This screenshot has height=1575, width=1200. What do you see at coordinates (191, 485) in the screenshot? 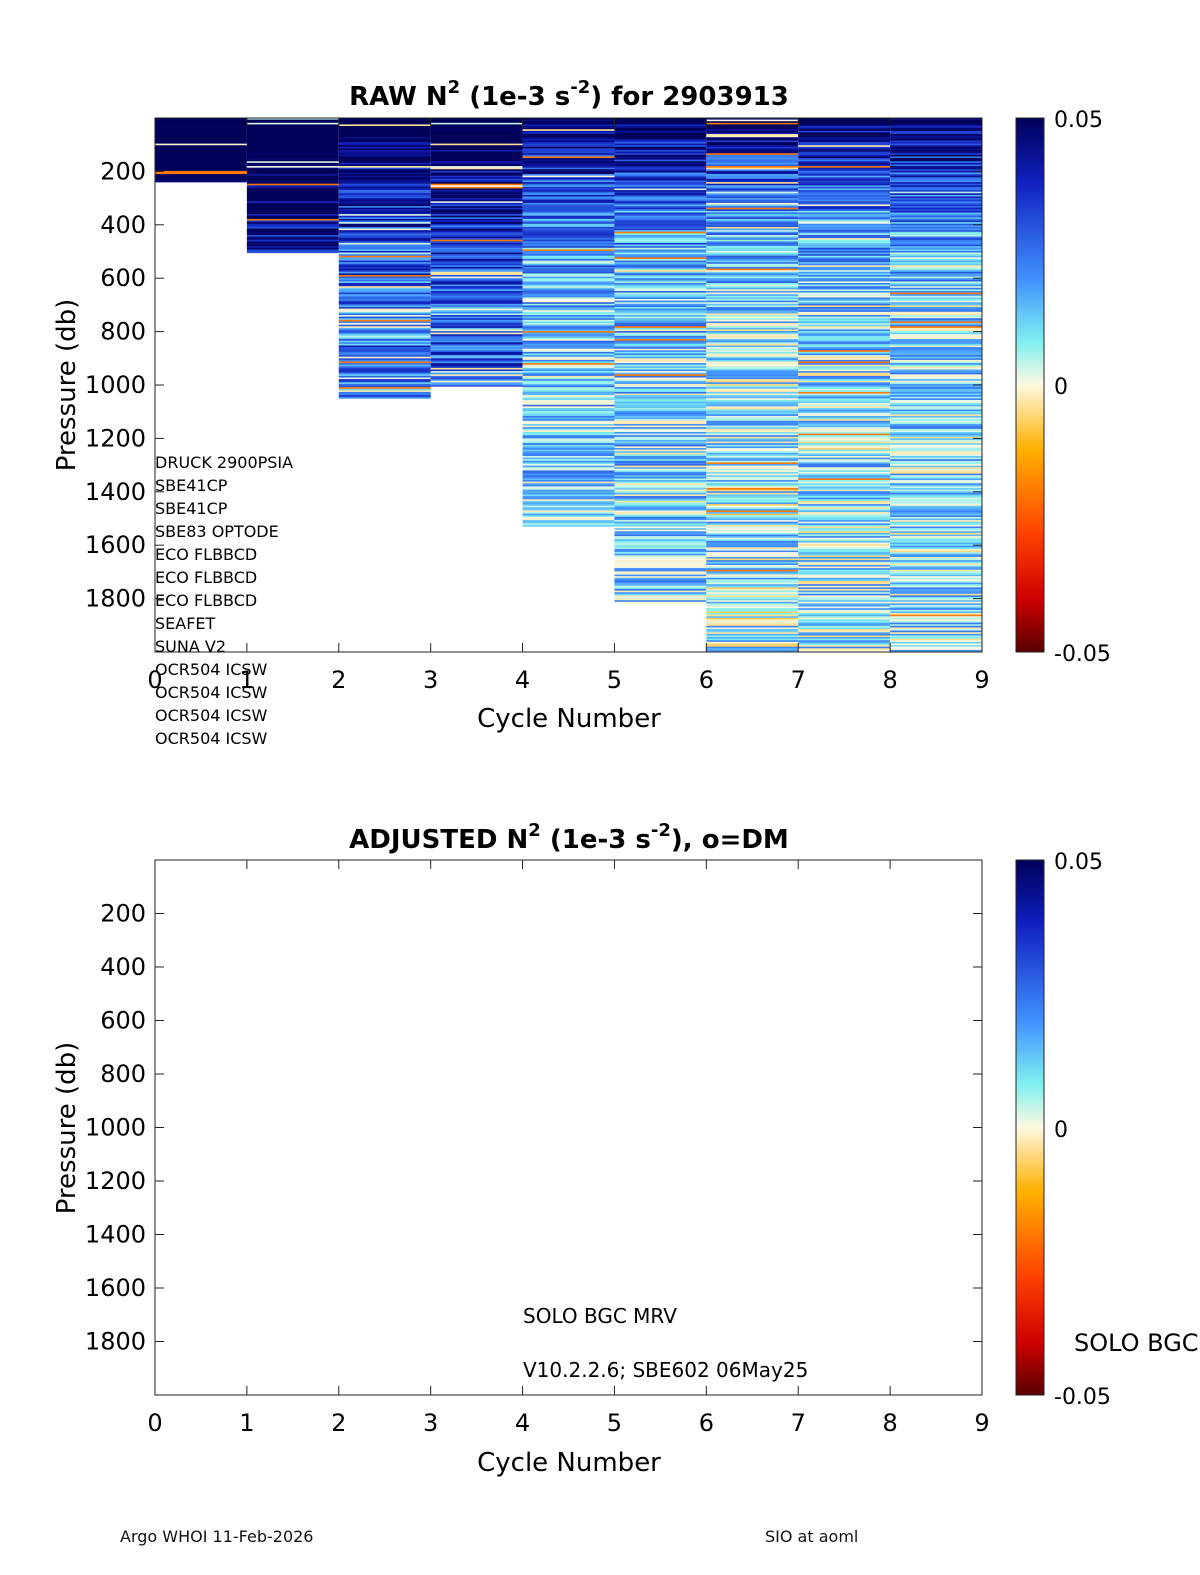
I see `sensor-label: SBE41CP` at bounding box center [191, 485].